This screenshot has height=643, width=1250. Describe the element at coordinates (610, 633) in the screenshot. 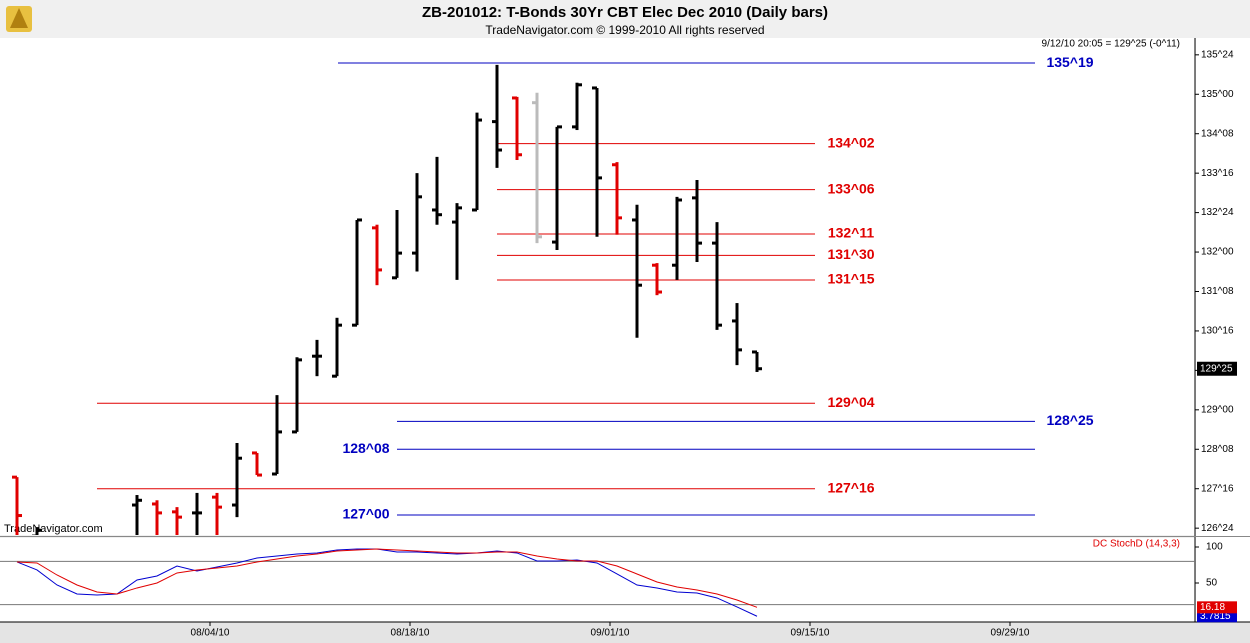

I see `x-tick-label: 09/01/10` at that location.